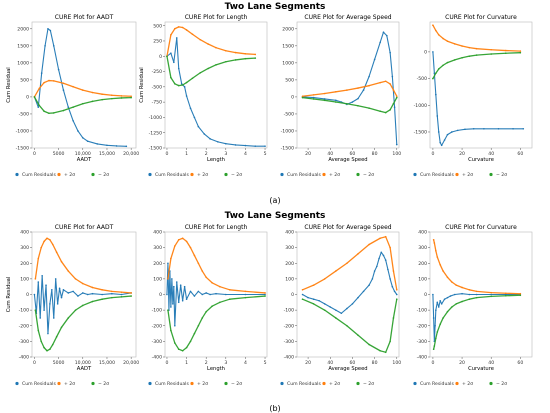 The image size is (550, 413). Describe the element at coordinates (84, 160) in the screenshot. I see `x-axis-label: AADT` at that location.